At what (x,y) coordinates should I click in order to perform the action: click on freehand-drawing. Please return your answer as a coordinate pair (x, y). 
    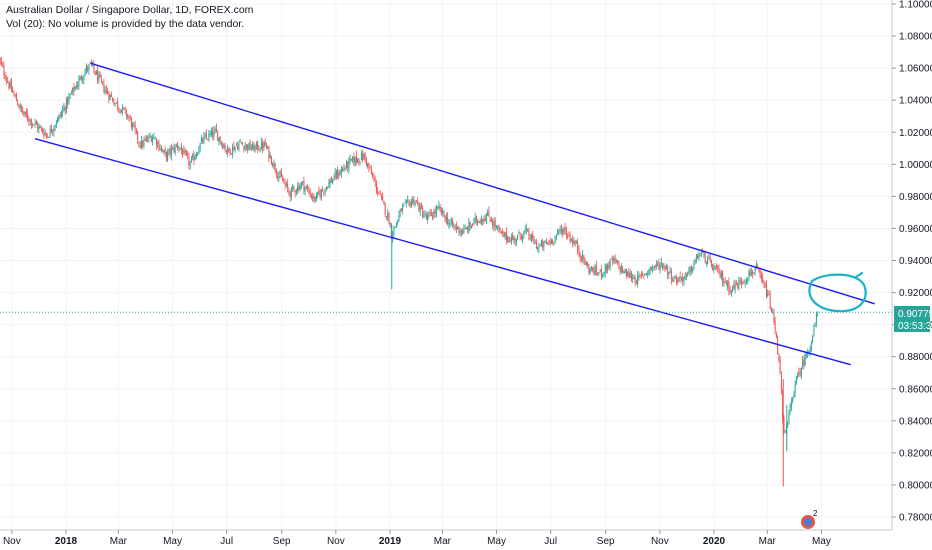
    Looking at the image, I should click on (837, 292).